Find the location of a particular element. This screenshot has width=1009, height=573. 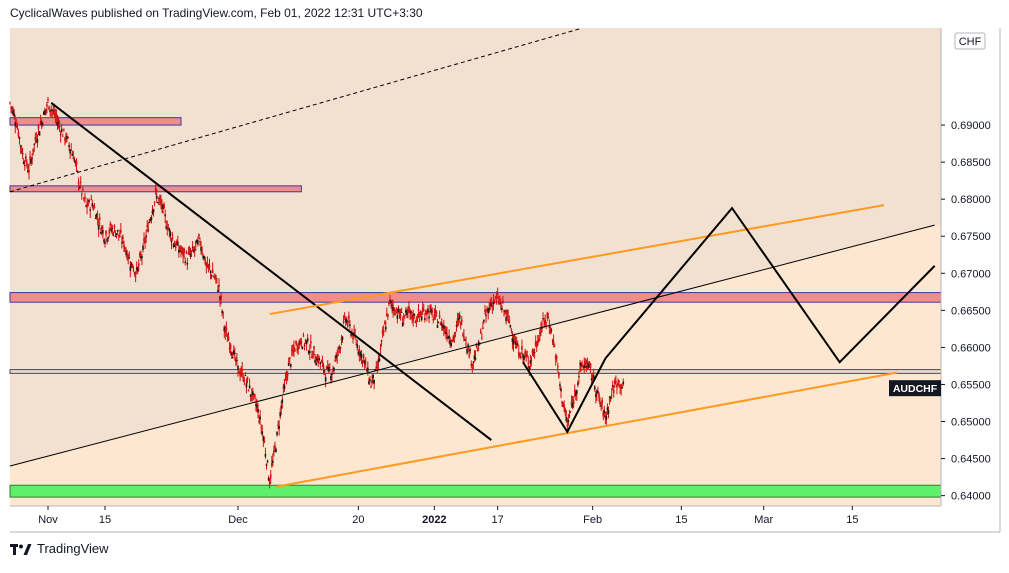

currency-badge-box is located at coordinates (970, 41).